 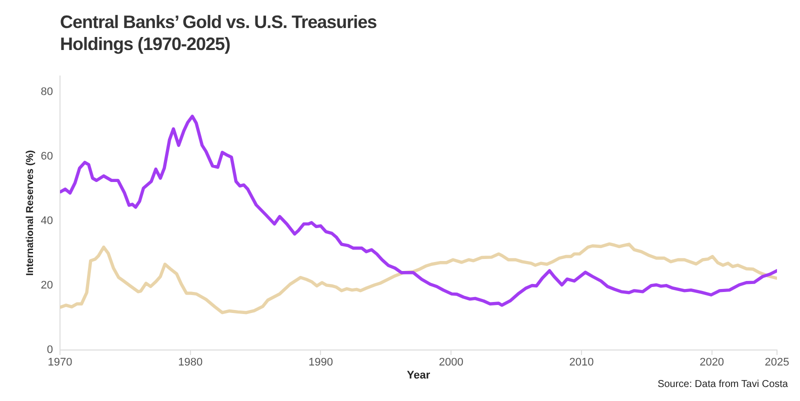 I want to click on y-axis-title: International Reserves (%), so click(x=30, y=213).